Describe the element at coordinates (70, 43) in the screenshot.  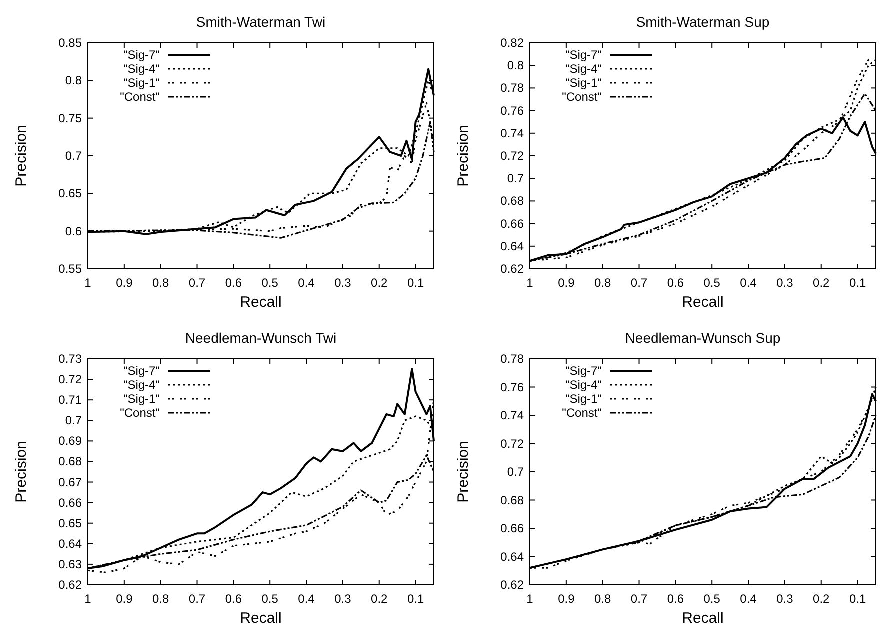
I see `y-tick-label: 0.85` at that location.